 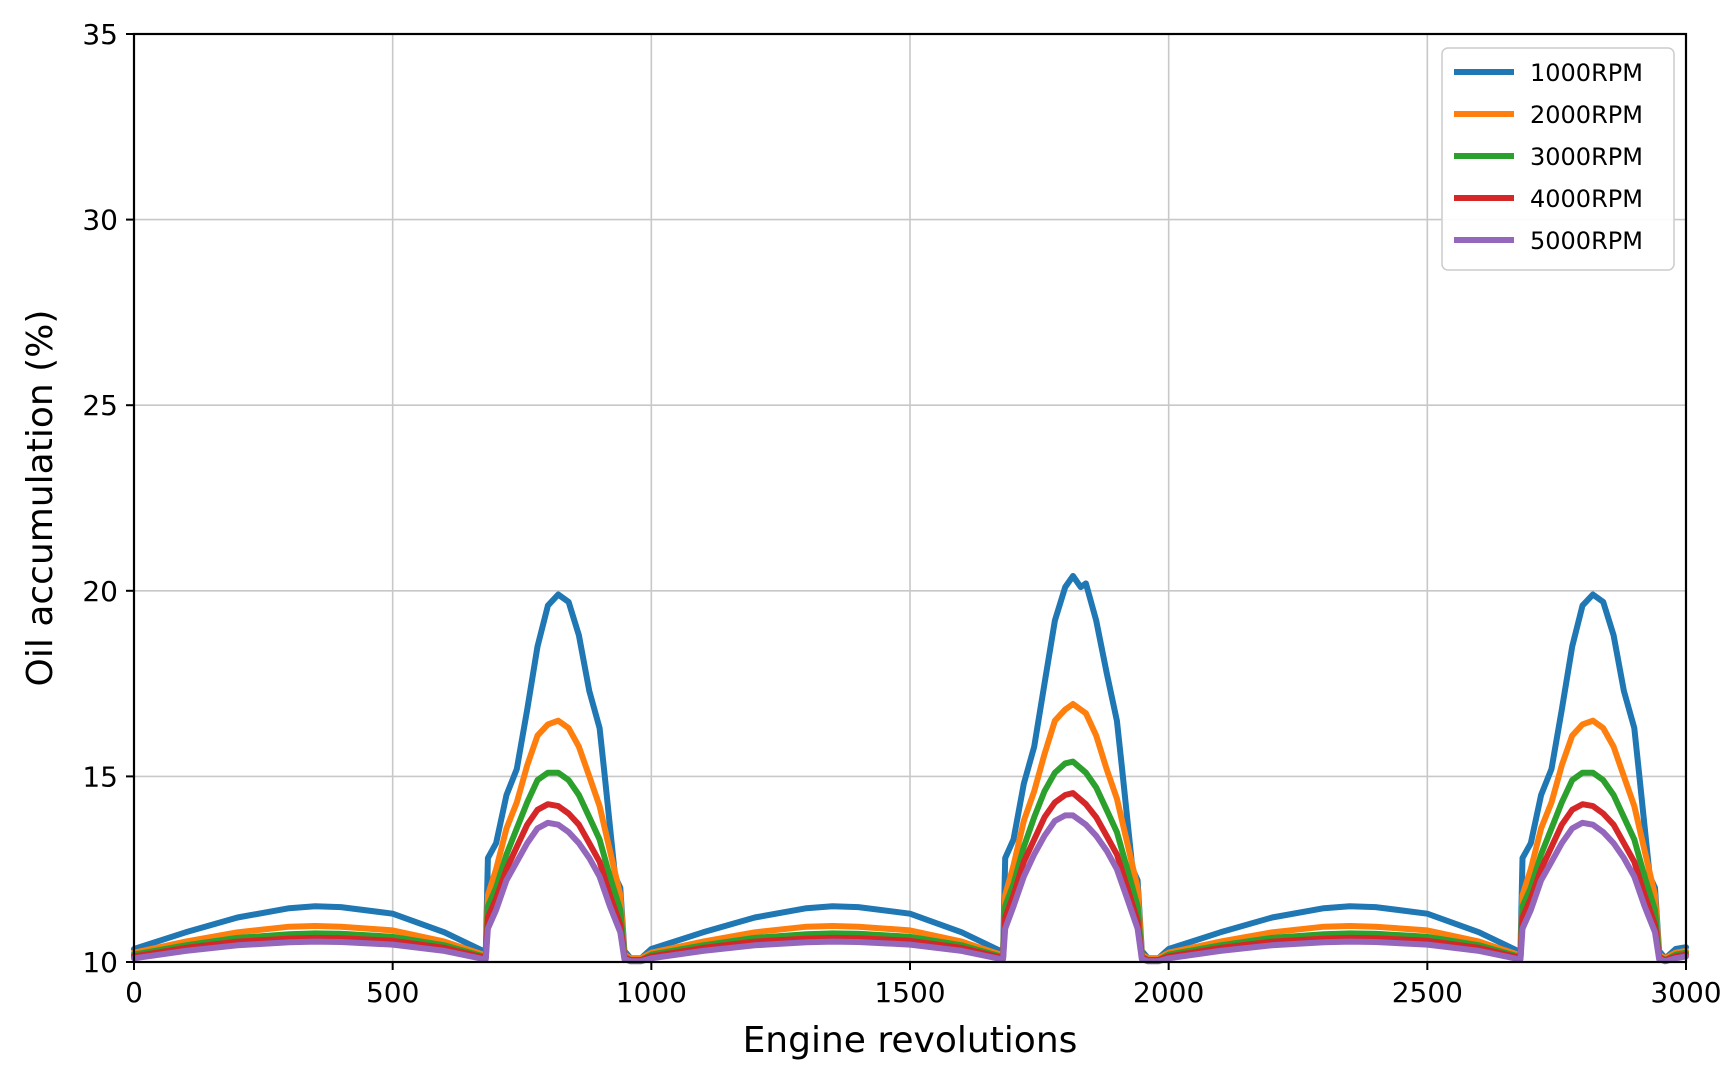 I want to click on x-tick-label: 1000, so click(x=651, y=992).